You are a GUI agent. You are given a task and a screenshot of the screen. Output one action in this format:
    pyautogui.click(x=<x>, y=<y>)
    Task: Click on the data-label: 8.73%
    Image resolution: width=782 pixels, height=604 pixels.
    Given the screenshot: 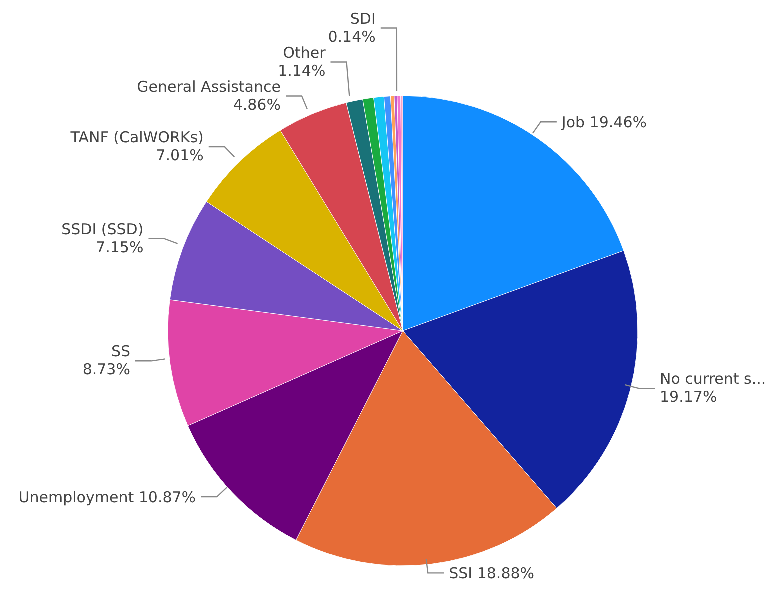 What is the action you would take?
    pyautogui.click(x=106, y=369)
    